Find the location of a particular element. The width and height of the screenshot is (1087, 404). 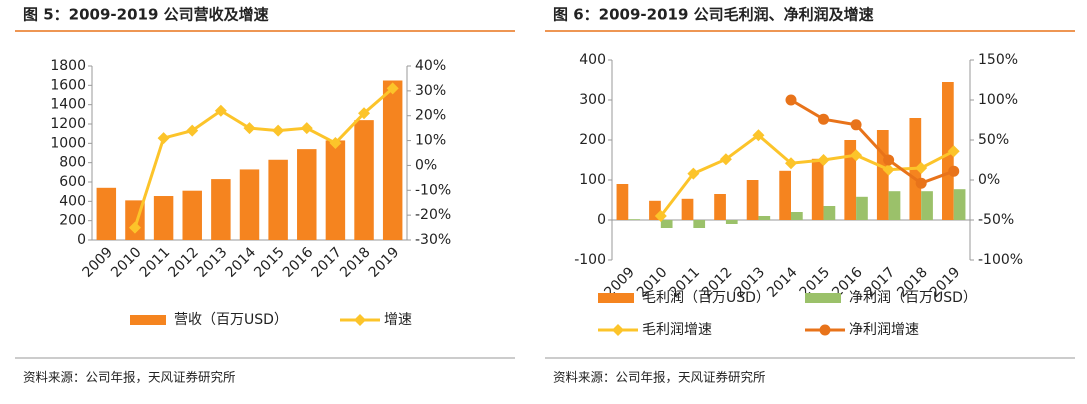

y2-tick-label: -20% is located at coordinates (433, 215).